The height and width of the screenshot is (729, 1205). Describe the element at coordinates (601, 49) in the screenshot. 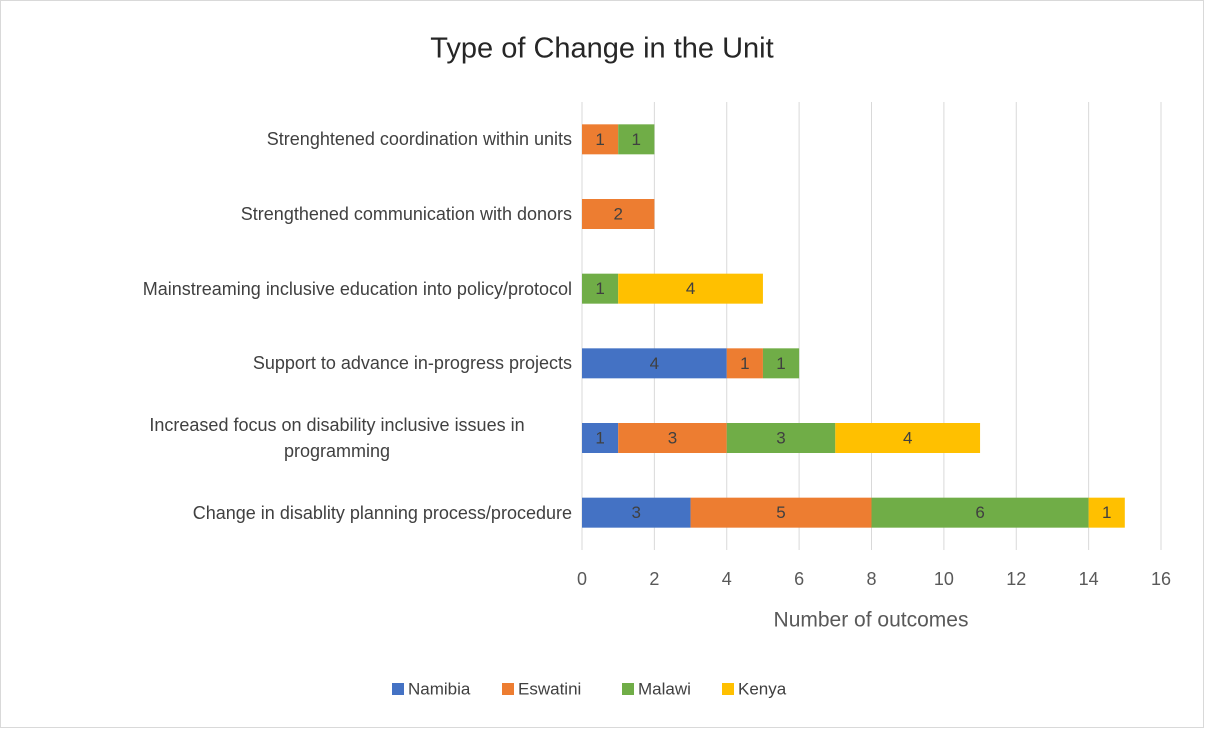

I see `chart-title: Type of Change in the Unit` at that location.